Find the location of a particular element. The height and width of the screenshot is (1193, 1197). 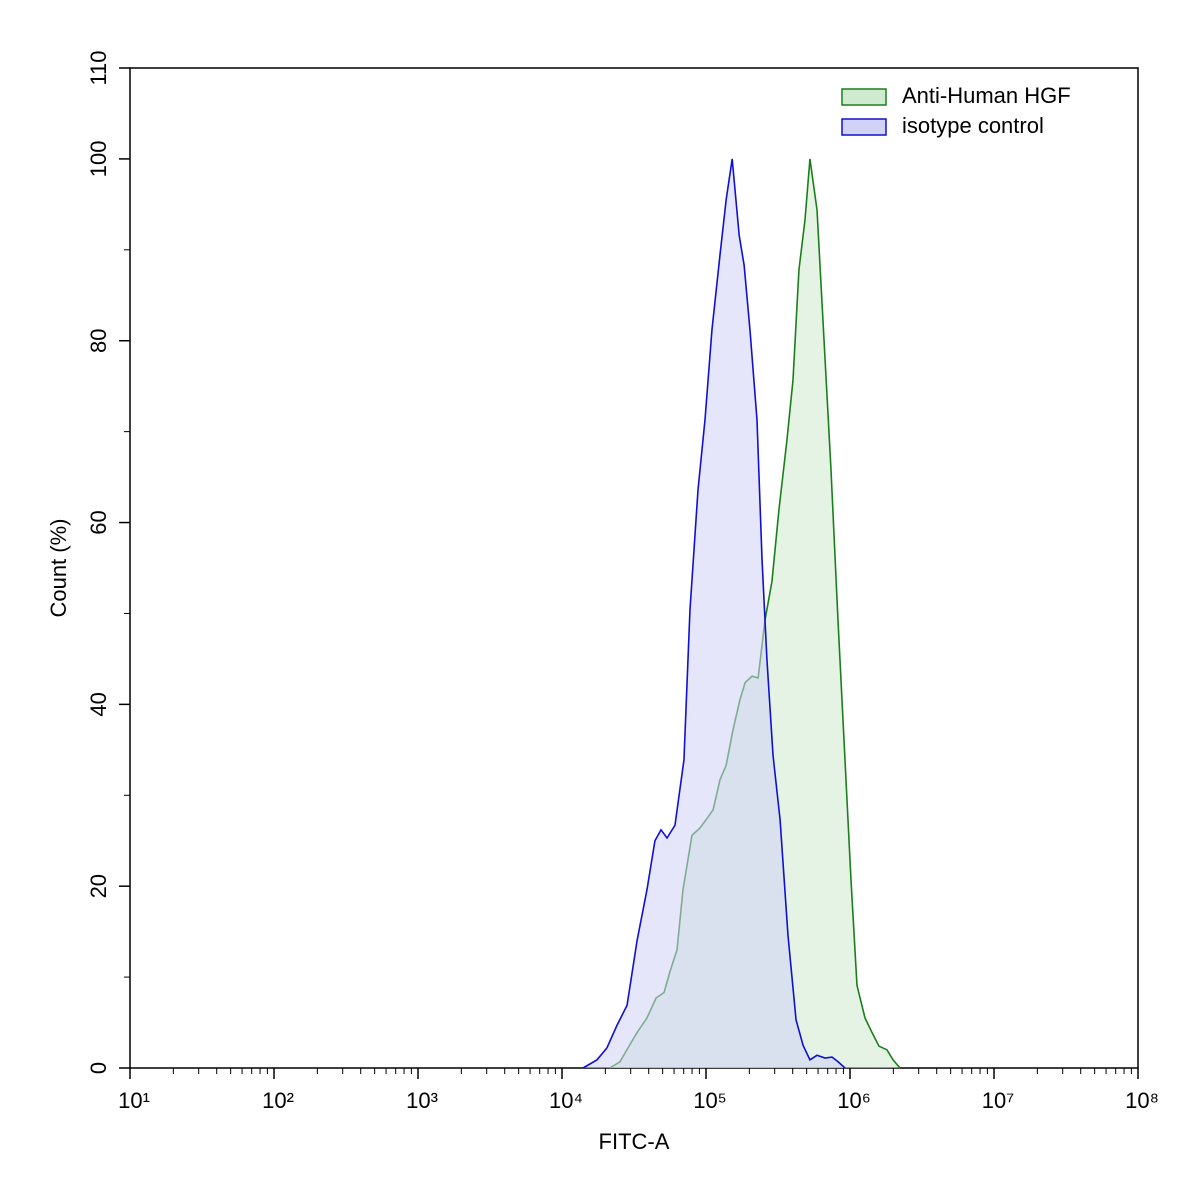

legend-label: Anti-Human HGF is located at coordinates (986, 95).